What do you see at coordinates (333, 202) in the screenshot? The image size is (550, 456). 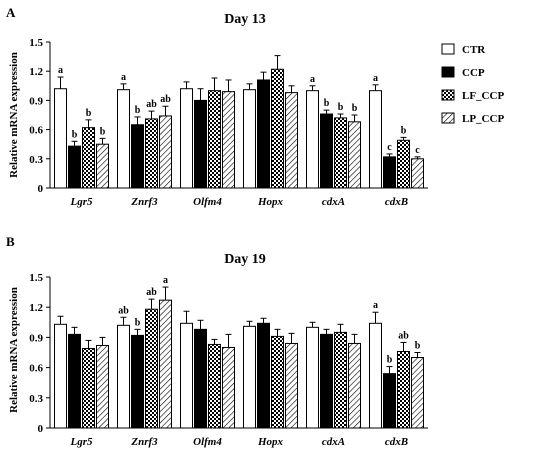 I see `x-tick-label: cdxA` at bounding box center [333, 202].